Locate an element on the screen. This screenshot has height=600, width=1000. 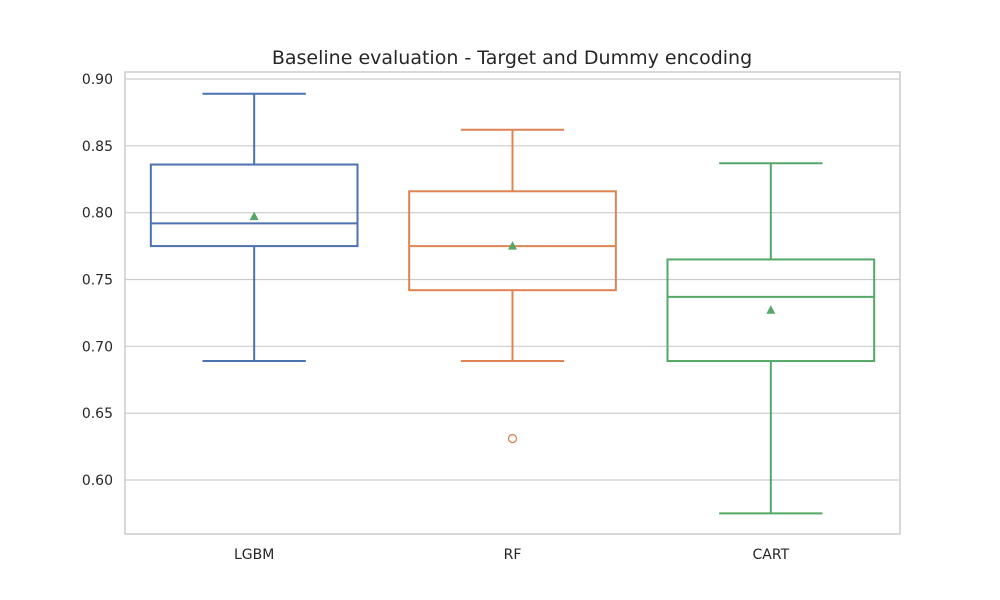
y-tick-label: 0.65 is located at coordinates (97, 414).